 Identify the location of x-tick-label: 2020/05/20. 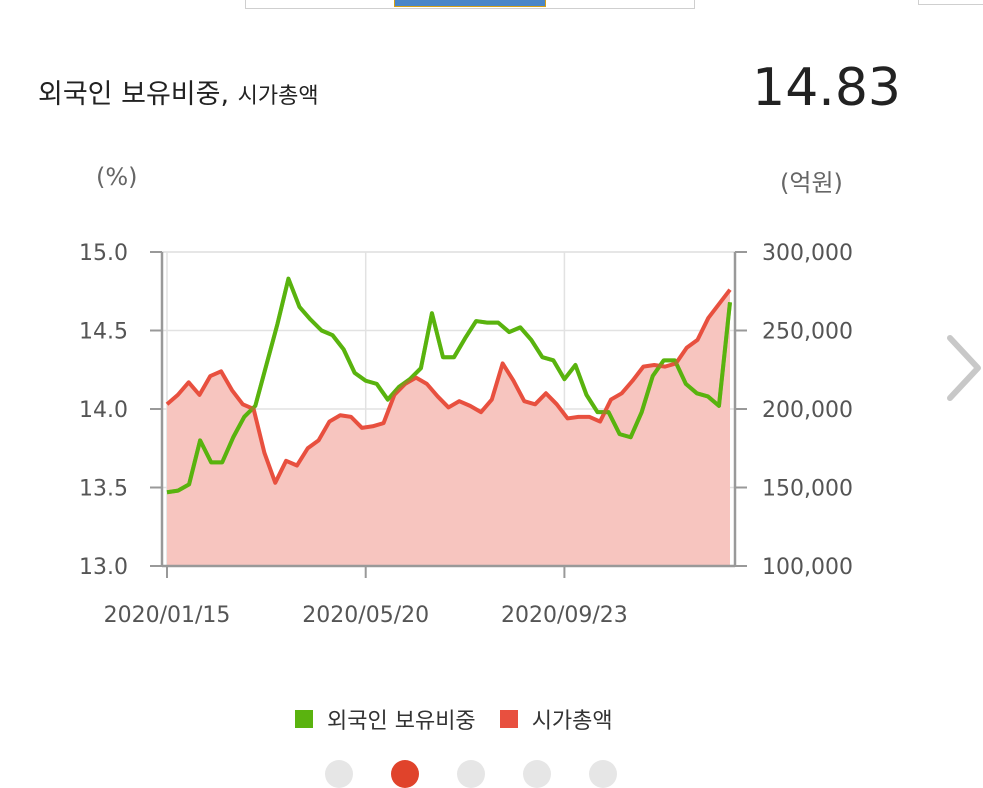
(365, 615).